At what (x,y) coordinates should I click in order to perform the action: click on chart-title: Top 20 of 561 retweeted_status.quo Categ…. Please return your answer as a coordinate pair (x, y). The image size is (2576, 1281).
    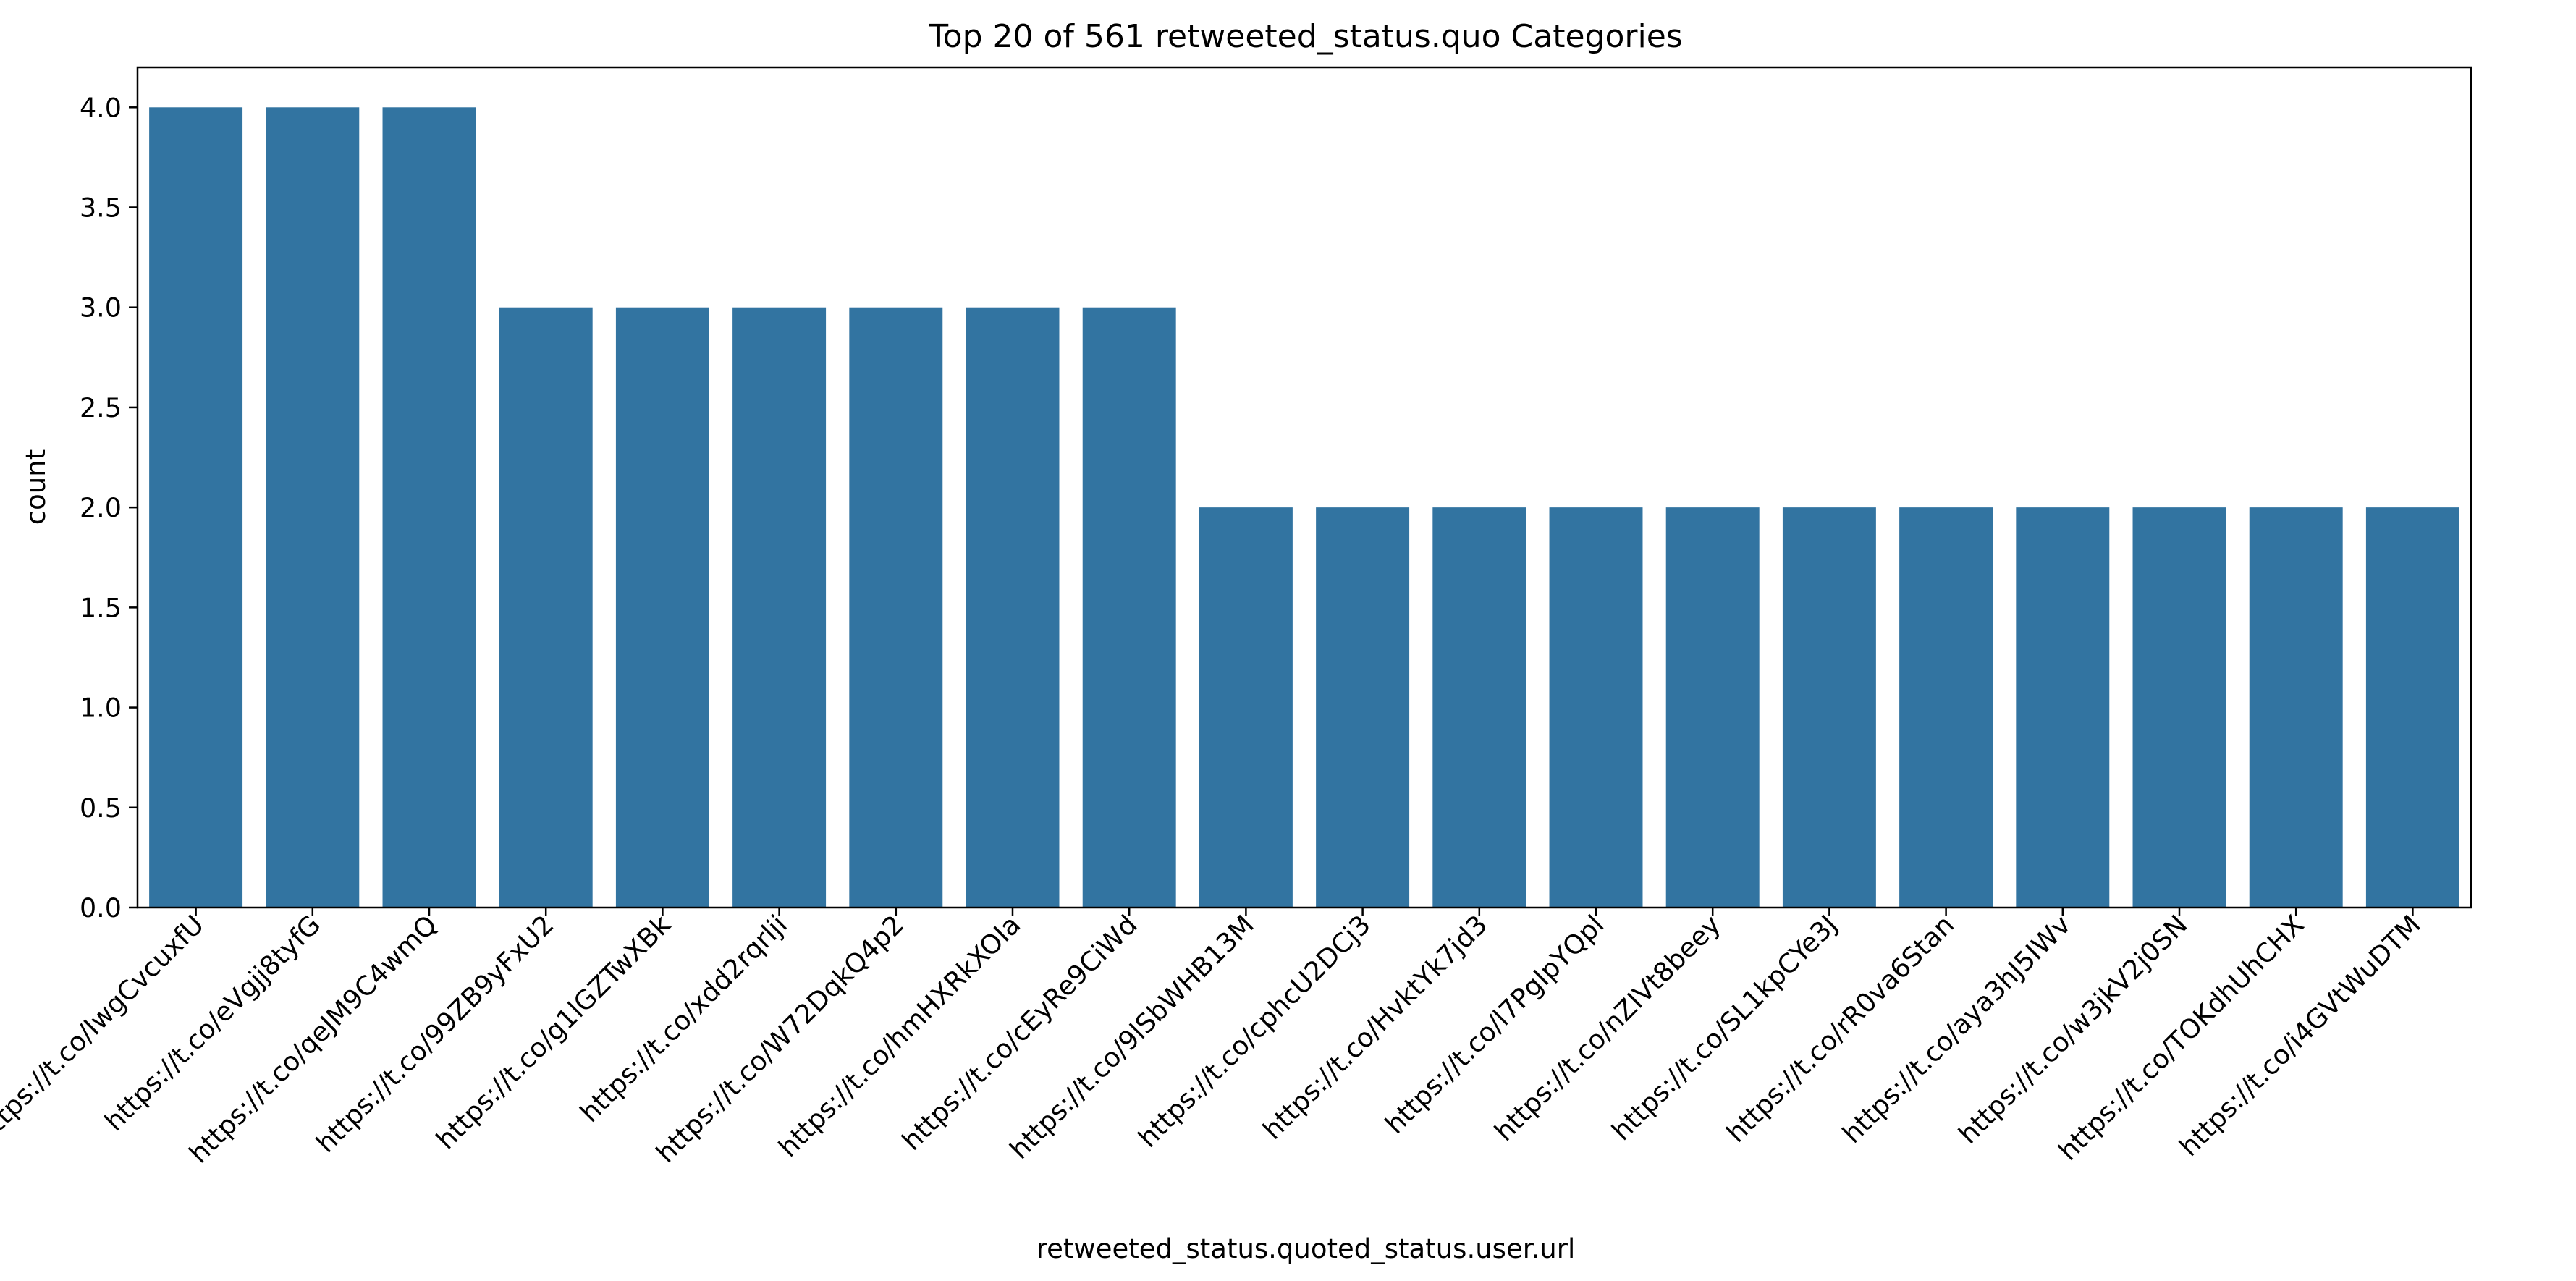
    Looking at the image, I should click on (1305, 36).